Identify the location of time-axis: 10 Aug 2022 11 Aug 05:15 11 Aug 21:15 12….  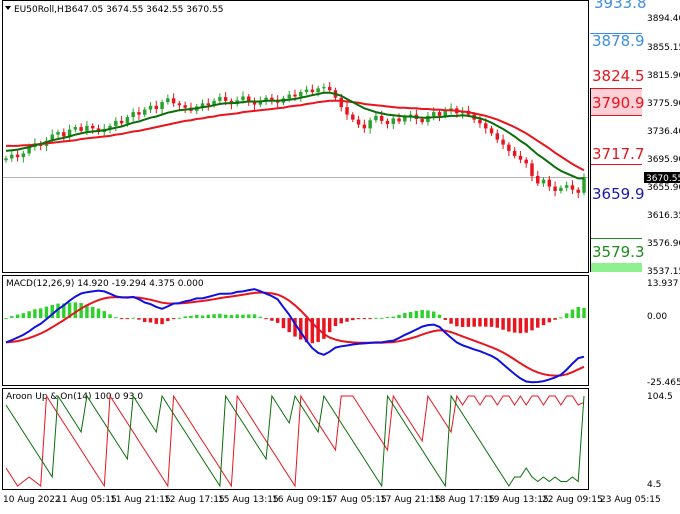
(332, 500).